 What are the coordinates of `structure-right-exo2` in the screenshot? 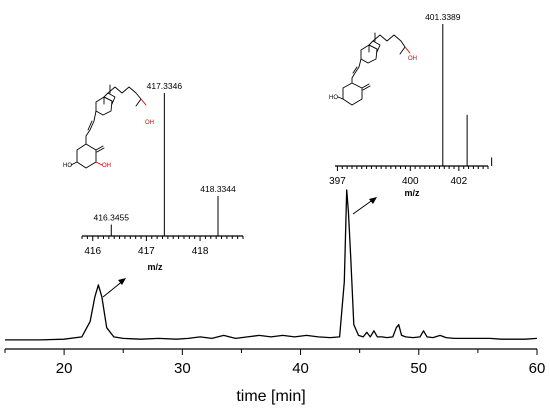 It's located at (366, 88).